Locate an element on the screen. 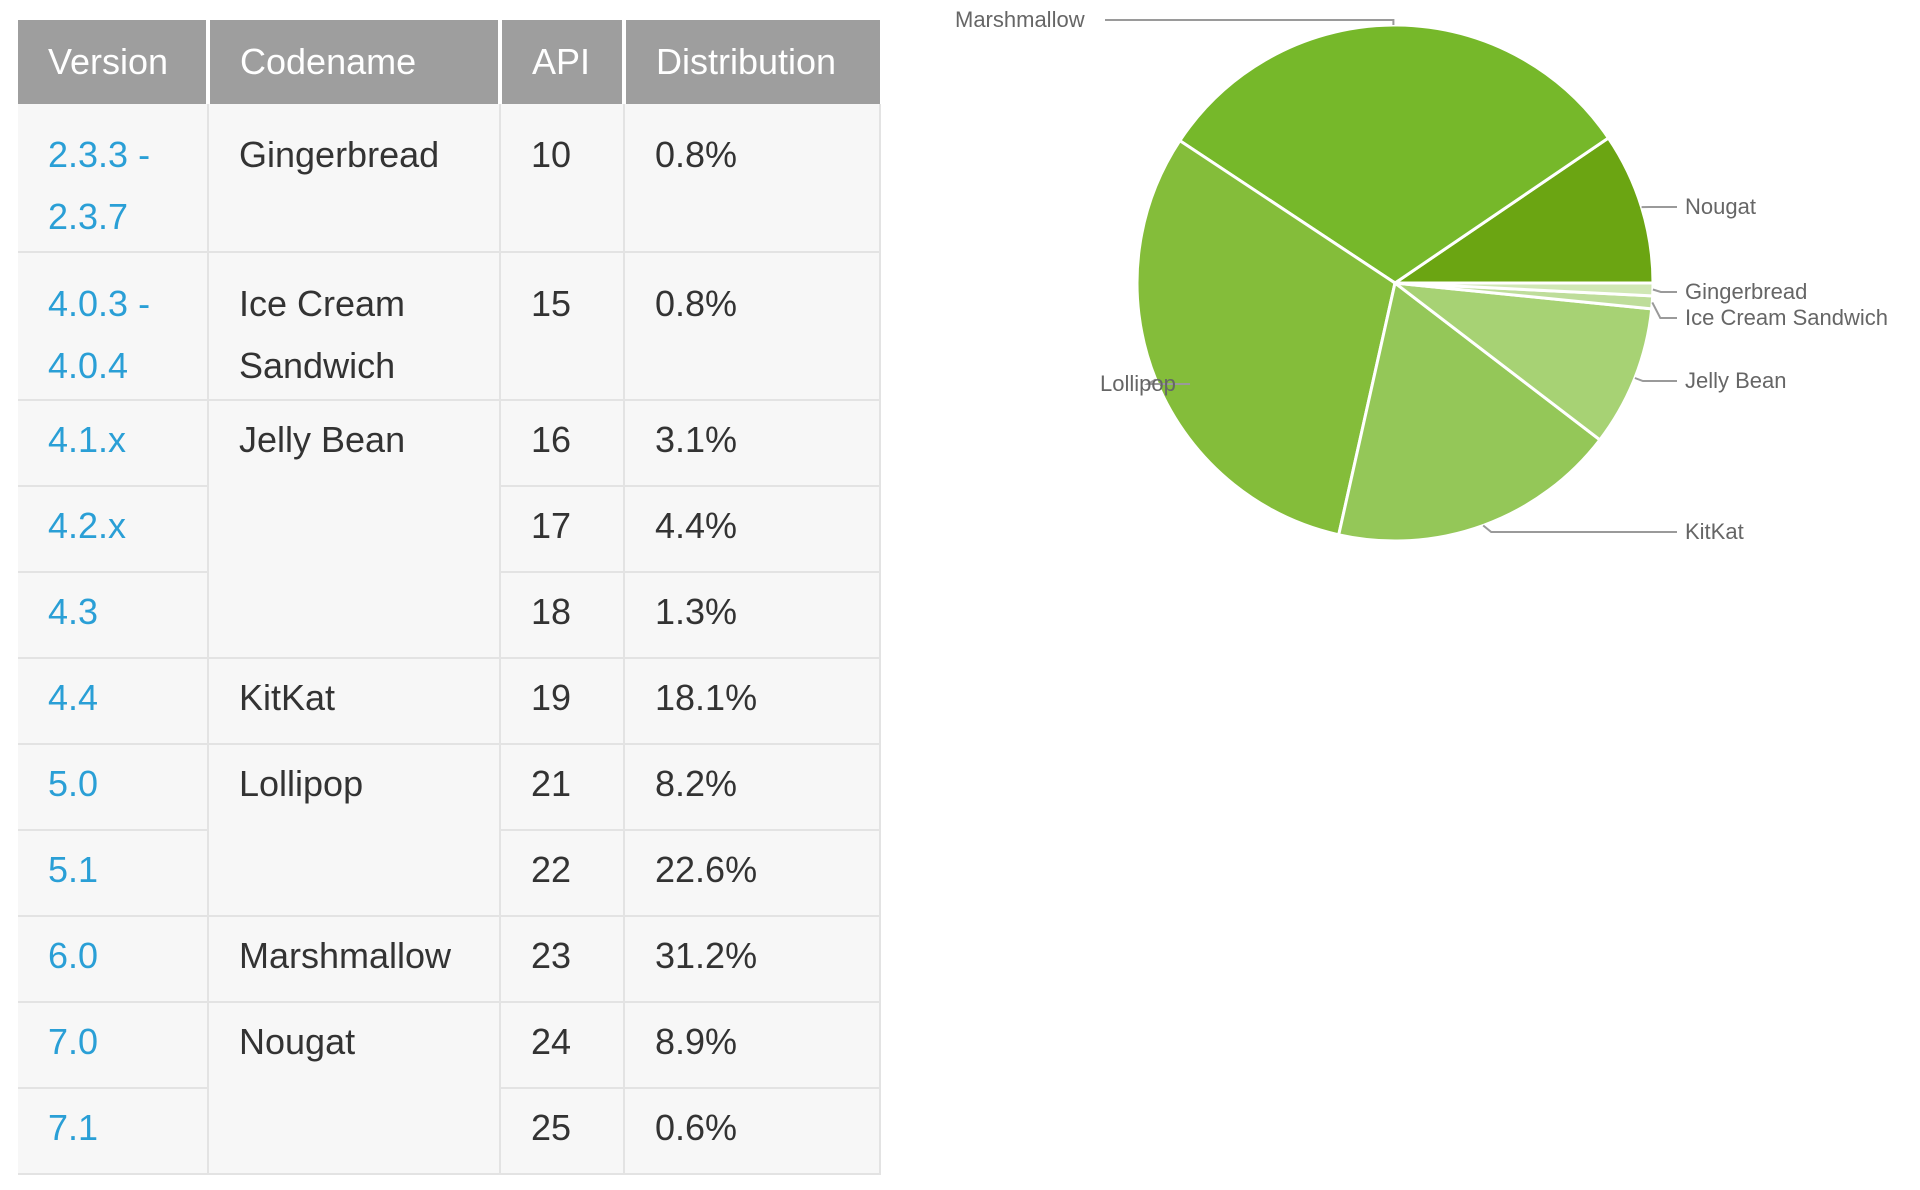 Image resolution: width=1920 pixels, height=1190 pixels. pie-label-lollipop: Lollipop is located at coordinates (1138, 383).